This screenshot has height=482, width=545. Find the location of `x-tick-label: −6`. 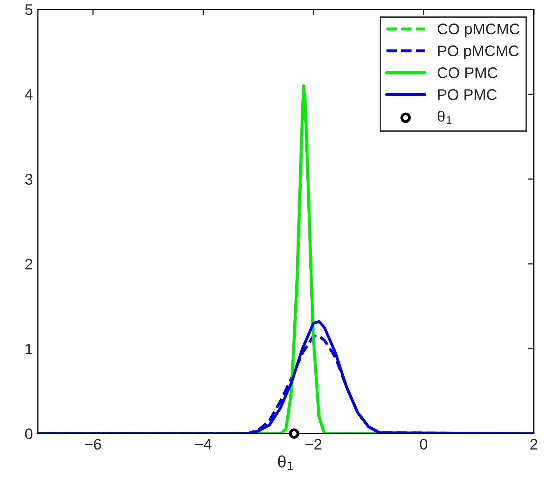

x-tick-label: −6 is located at coordinates (93, 444).